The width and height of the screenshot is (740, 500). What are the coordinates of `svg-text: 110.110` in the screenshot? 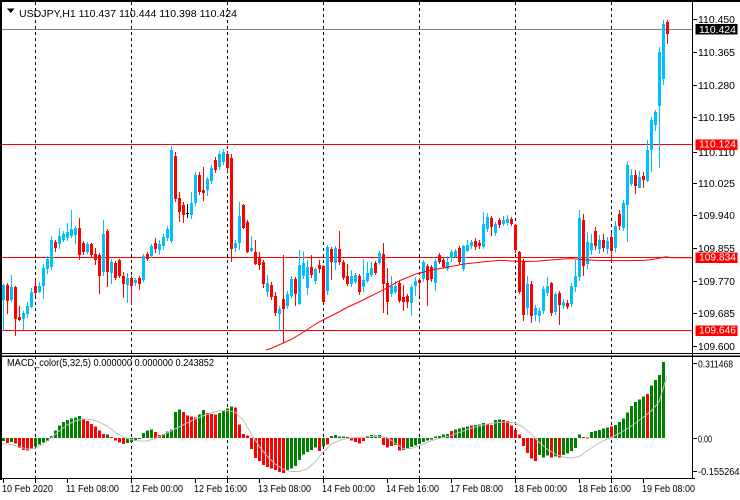 It's located at (716, 153).